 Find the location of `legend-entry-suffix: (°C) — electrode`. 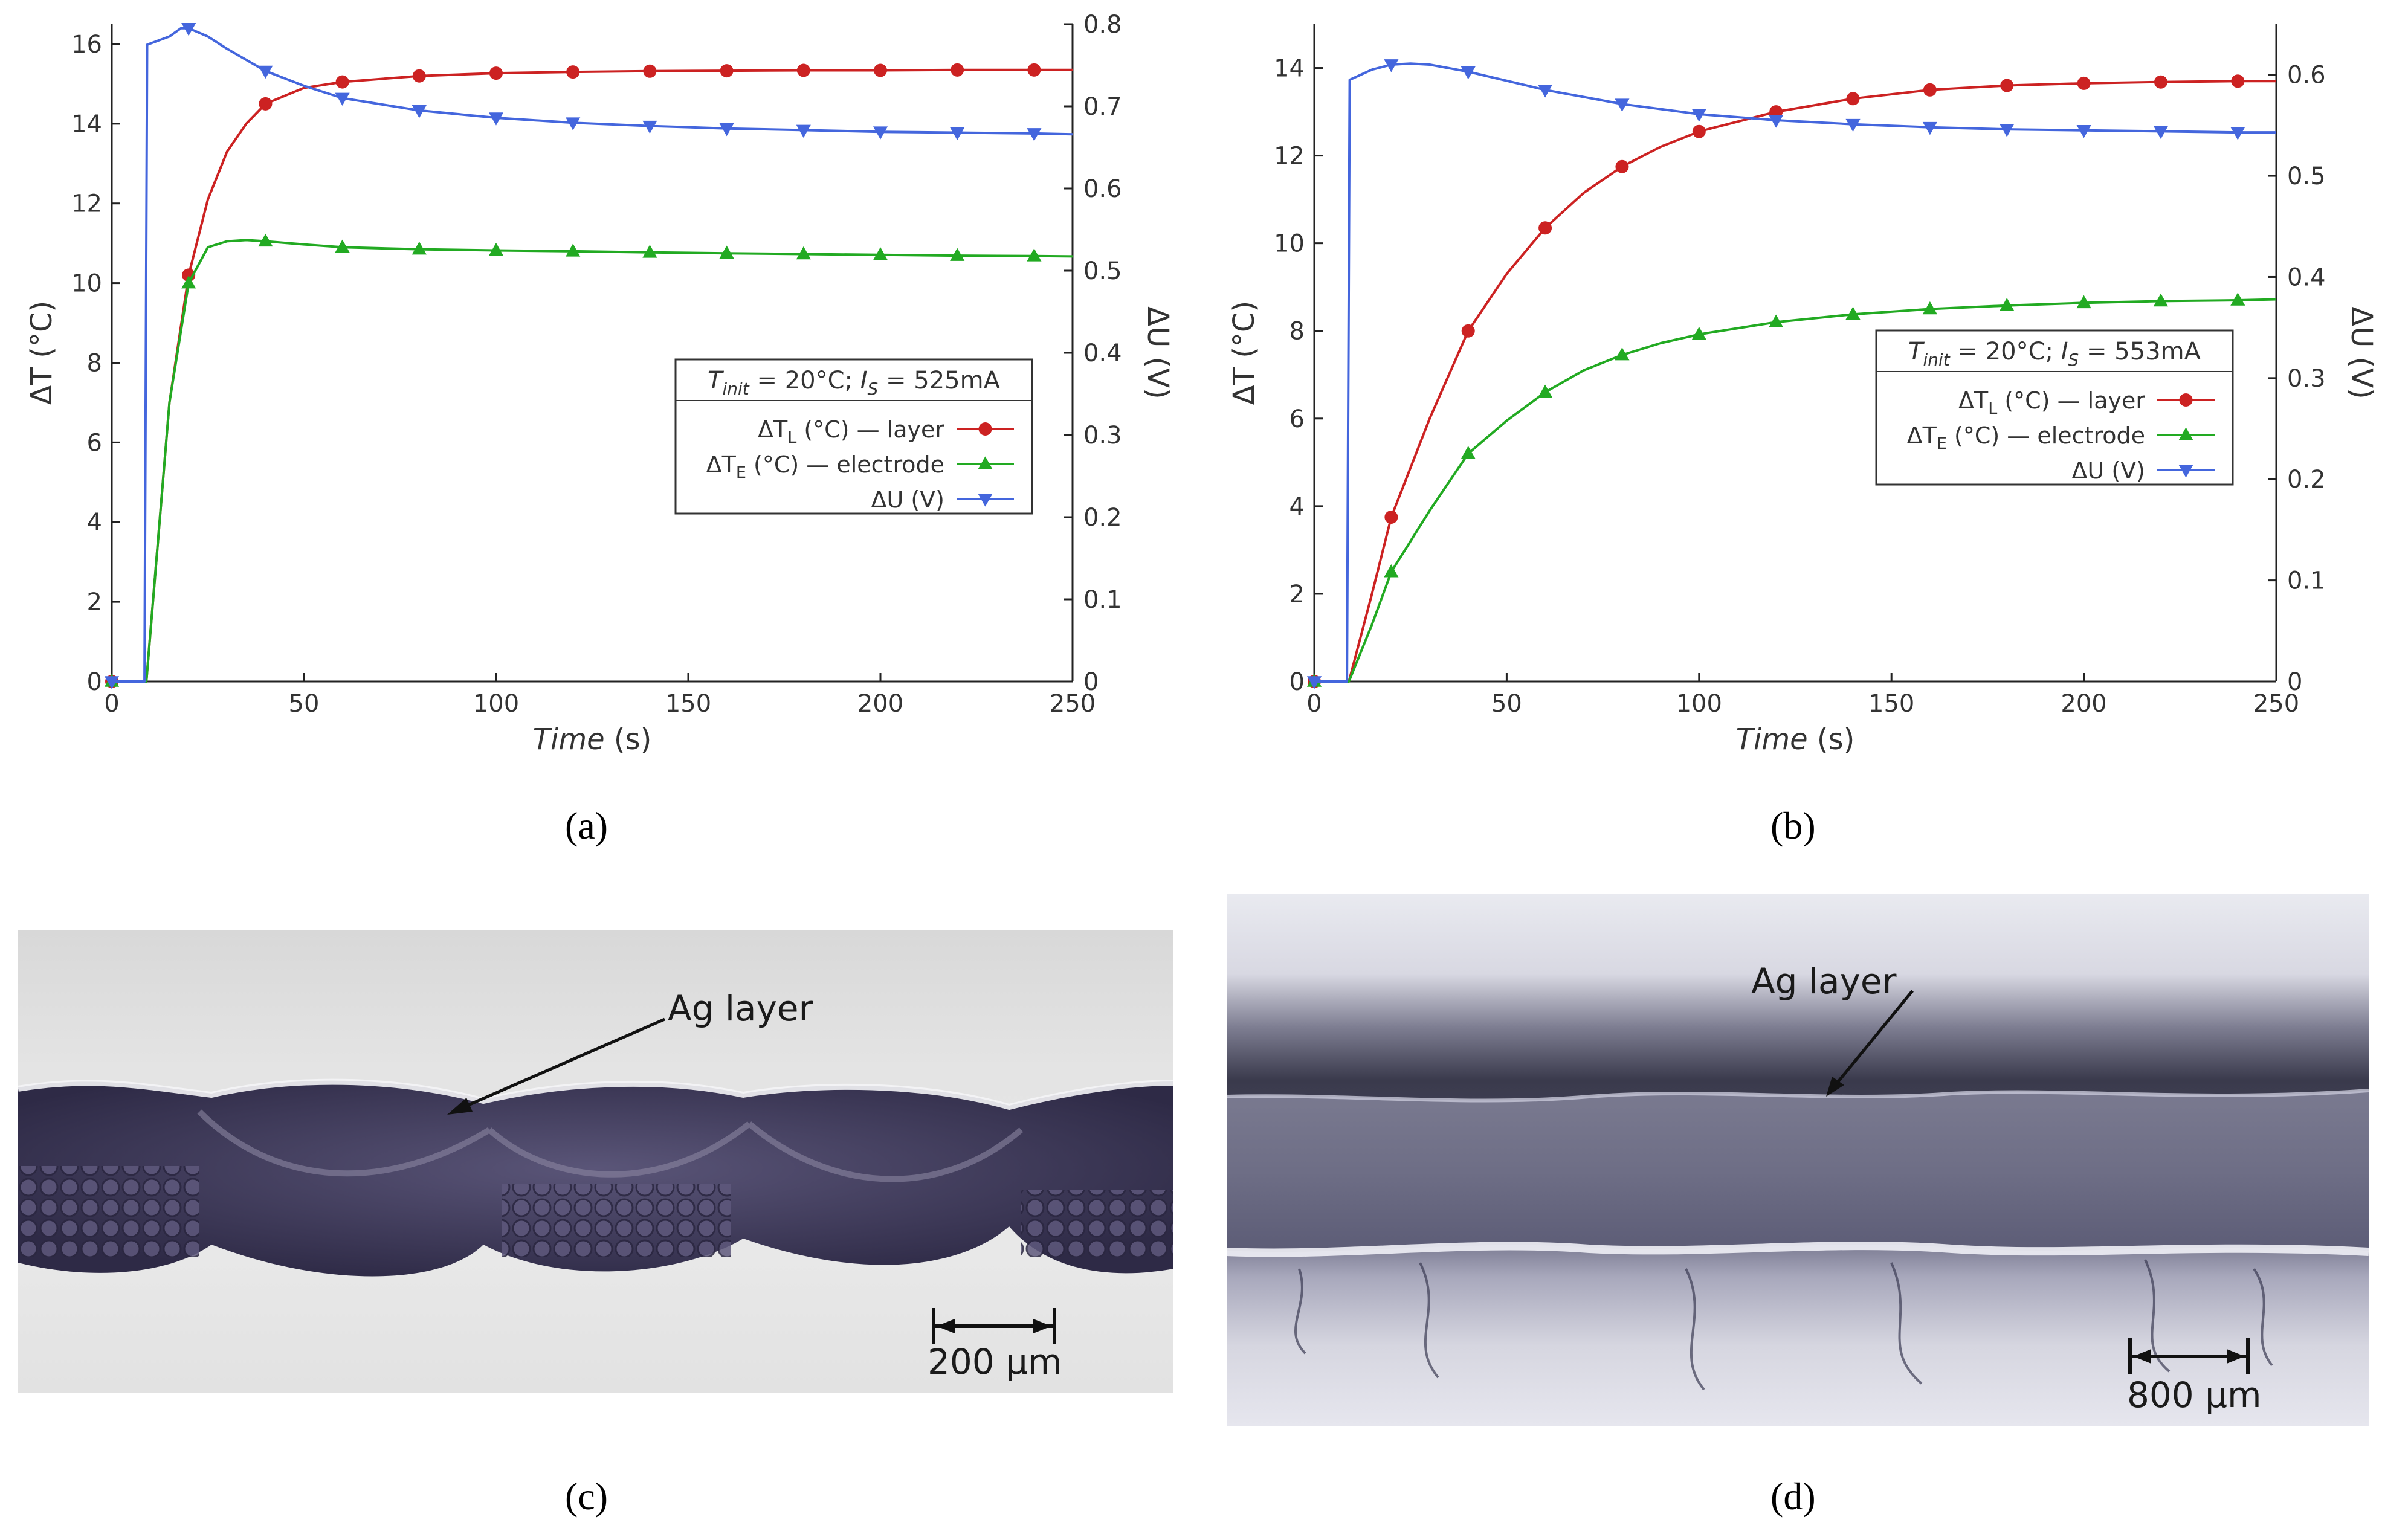

legend-entry-suffix: (°C) — electrode is located at coordinates (845, 464).